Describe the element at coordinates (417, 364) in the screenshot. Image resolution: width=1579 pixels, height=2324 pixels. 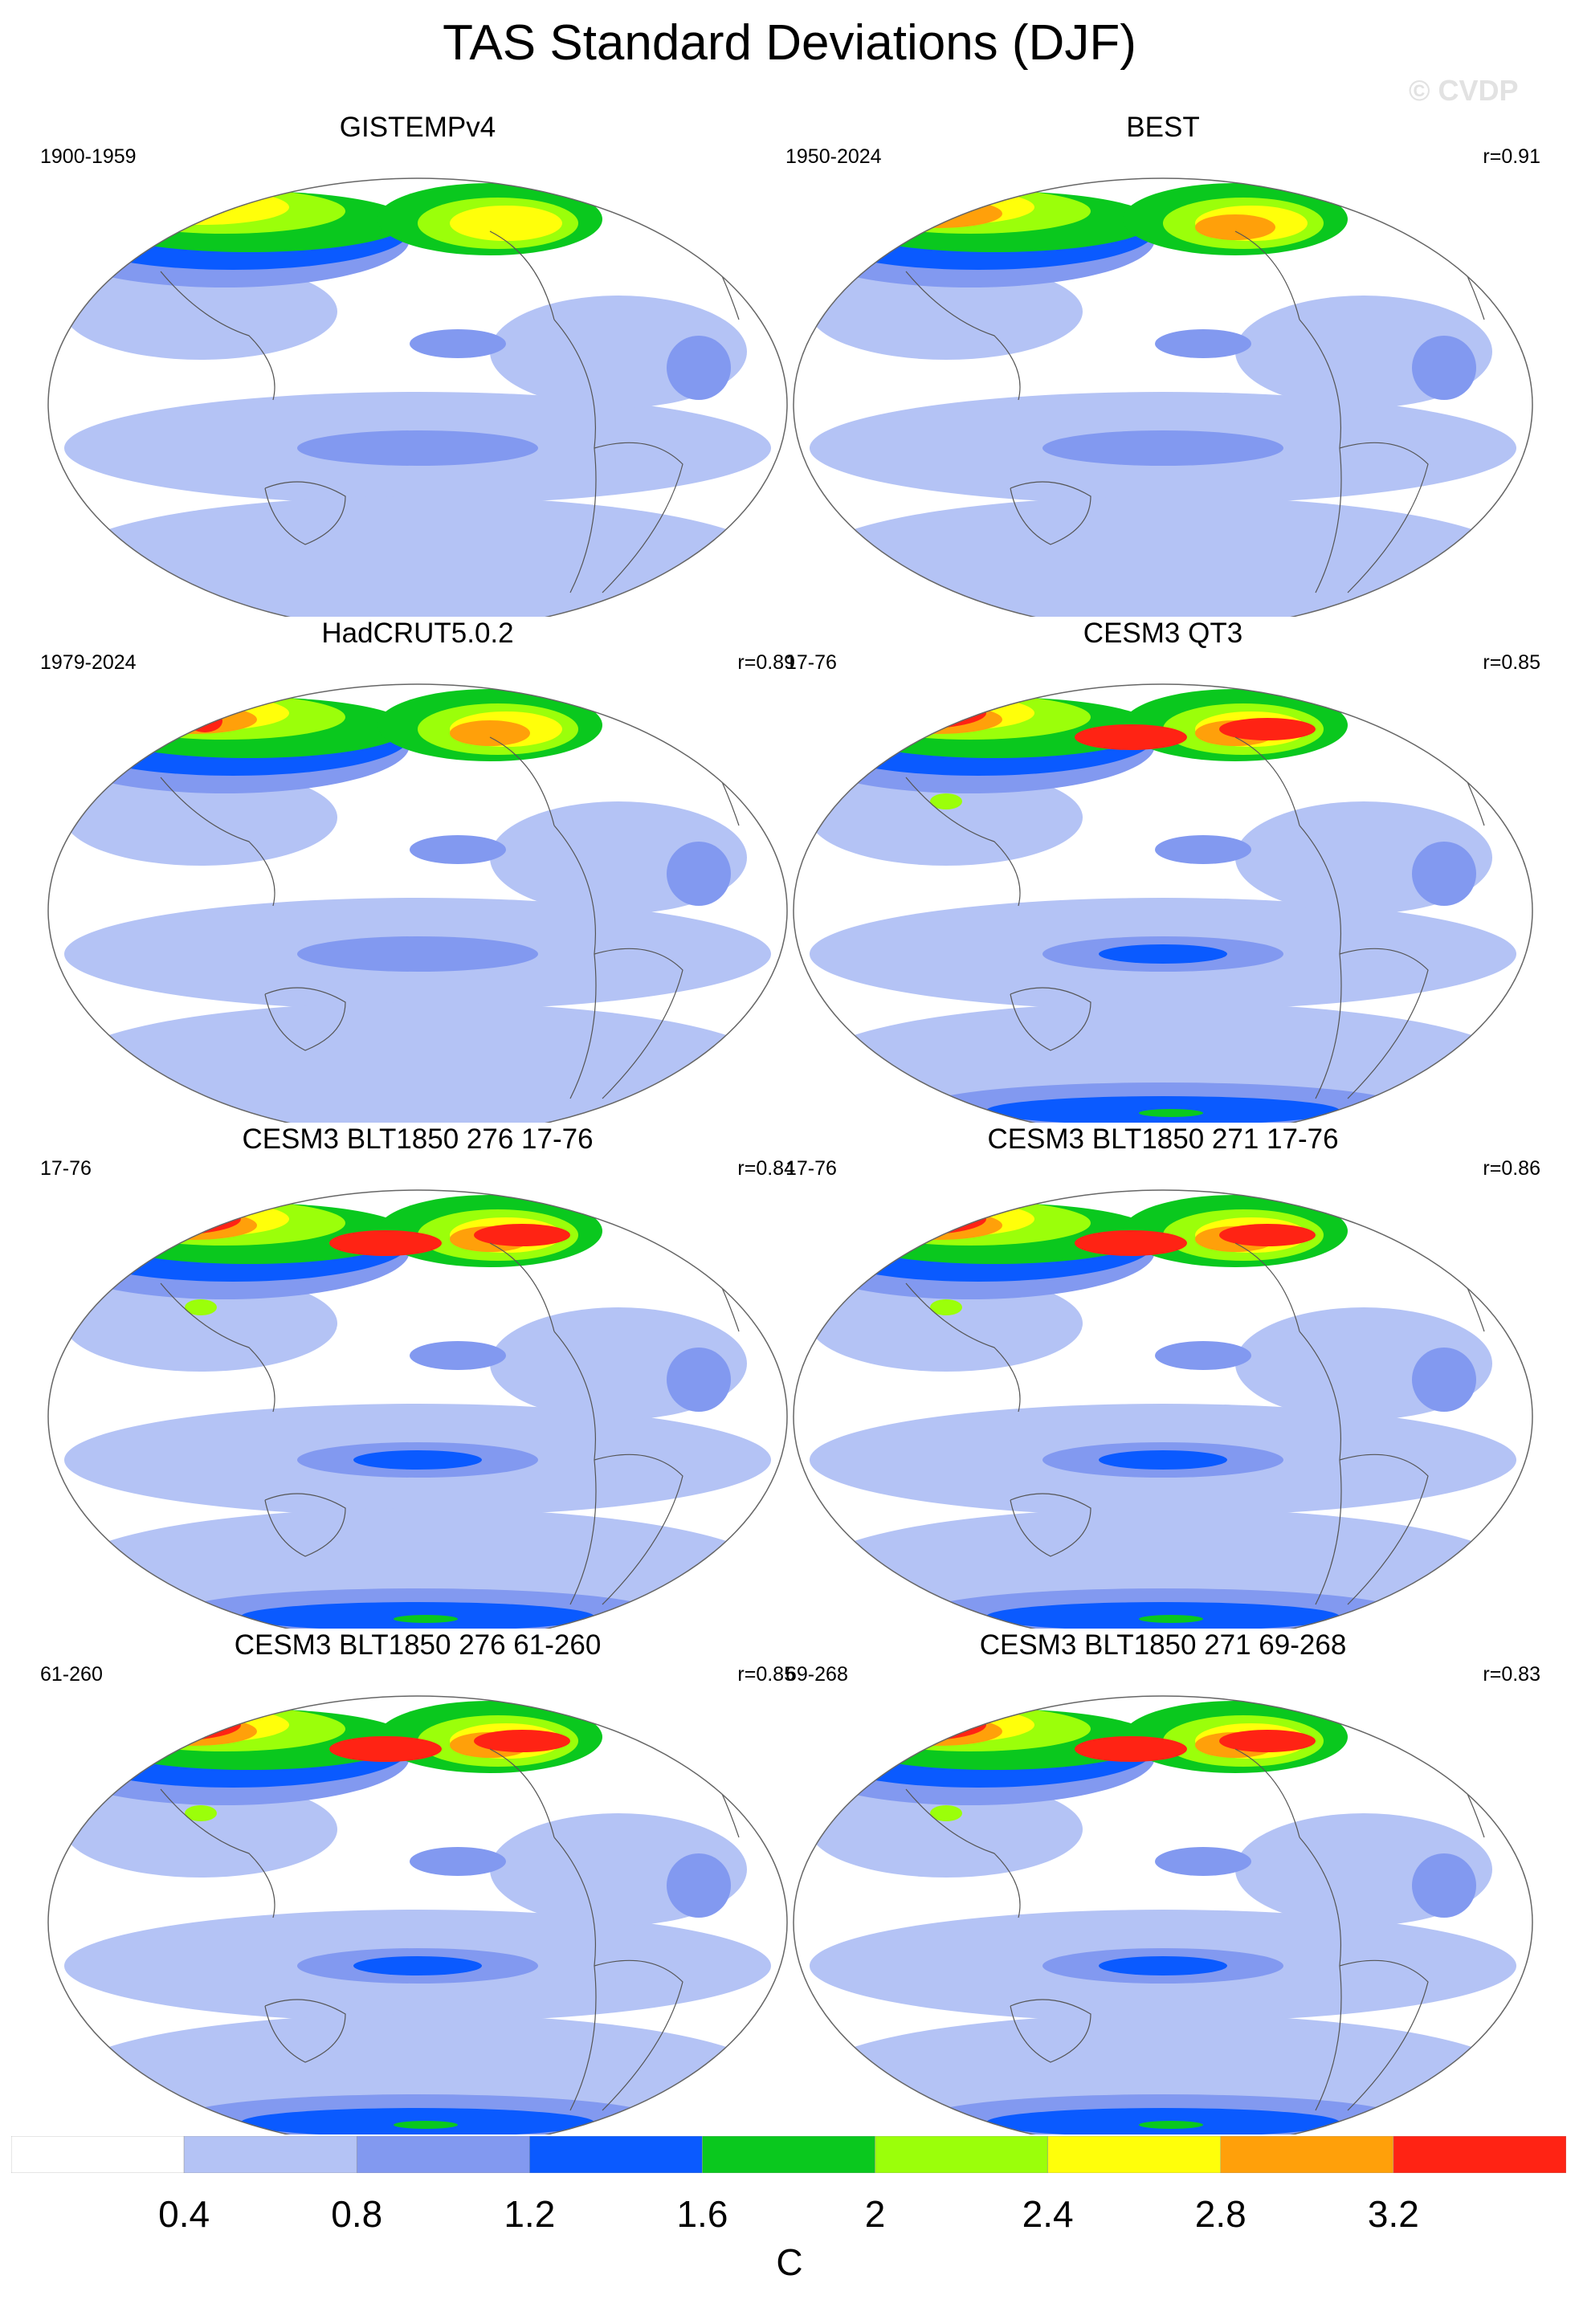
I see `map-panel: GISTEMPv4 1900-1959` at that location.